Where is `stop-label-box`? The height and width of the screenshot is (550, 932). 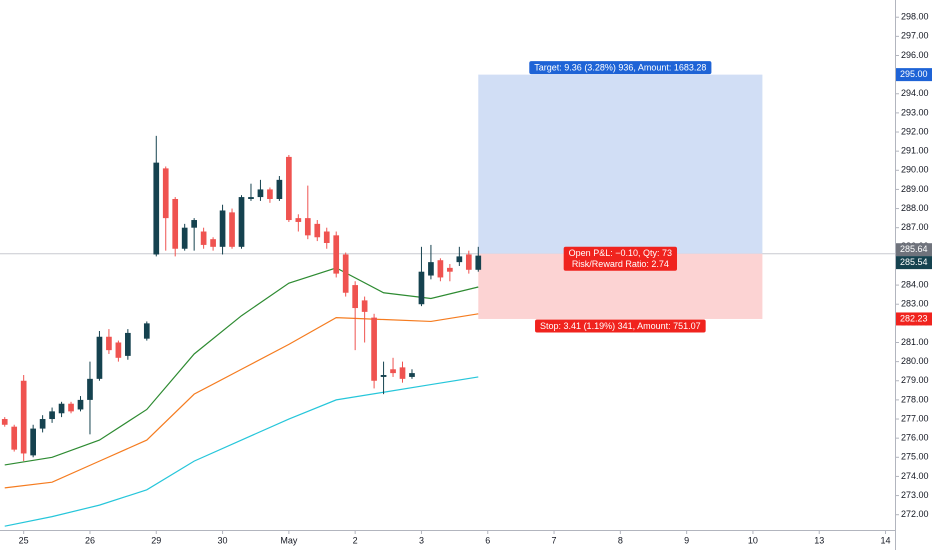 stop-label-box is located at coordinates (620, 326).